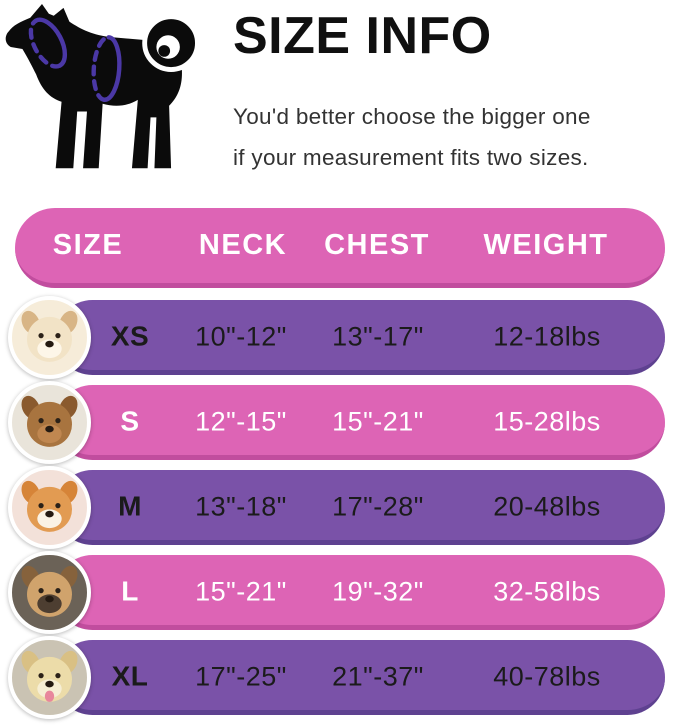 The width and height of the screenshot is (679, 725). I want to click on neck-value: 17"-25", so click(241, 675).